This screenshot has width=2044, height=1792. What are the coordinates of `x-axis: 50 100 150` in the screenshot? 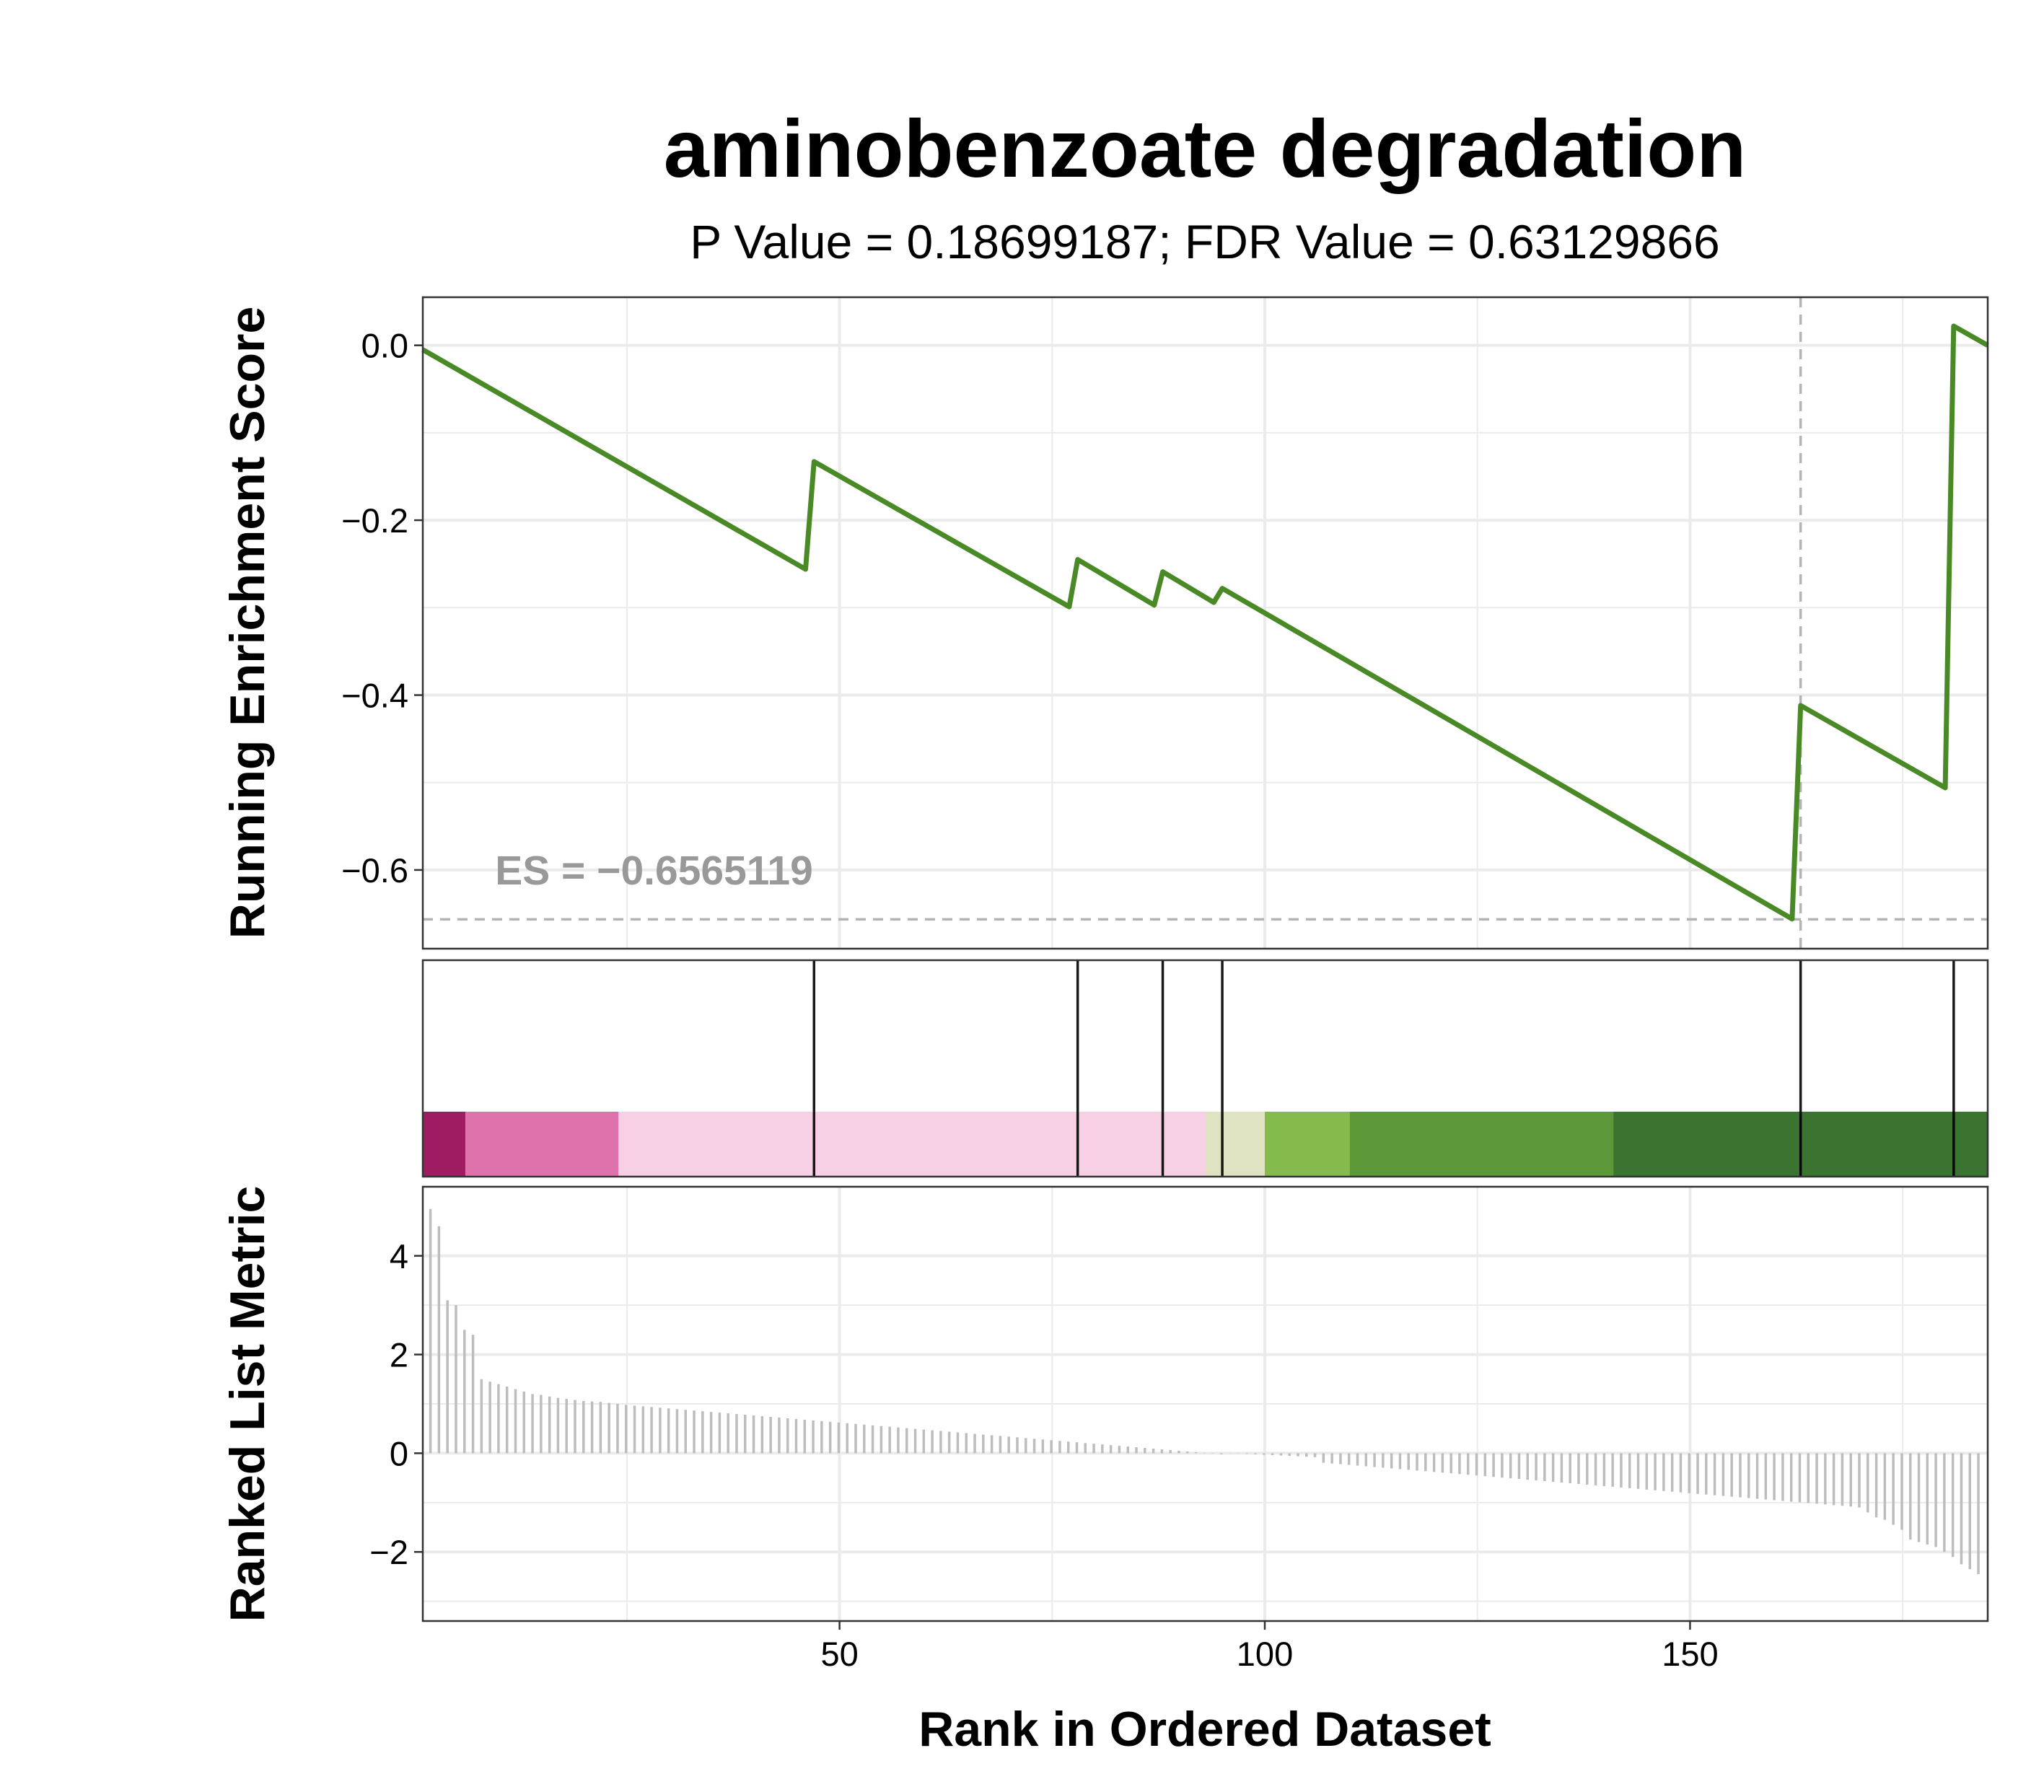 It's located at (1269, 1647).